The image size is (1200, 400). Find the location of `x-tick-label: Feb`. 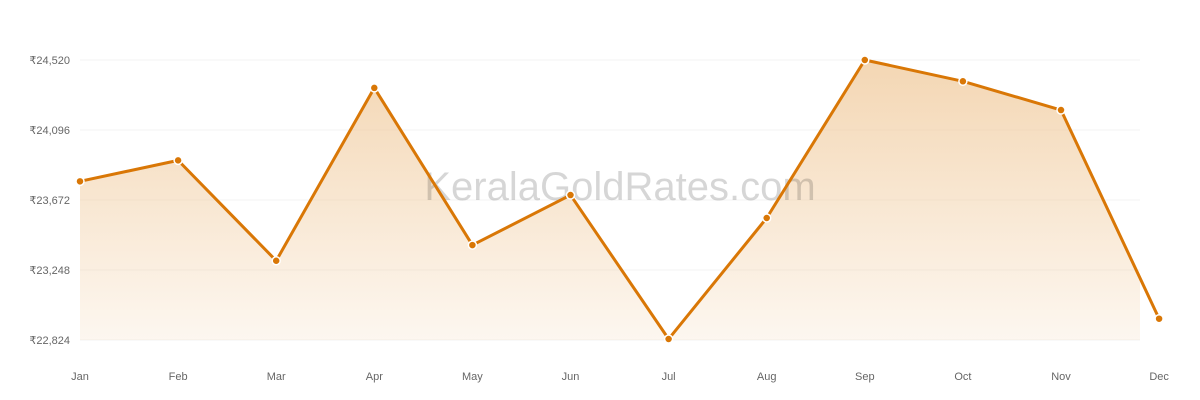

x-tick-label: Feb is located at coordinates (178, 377).